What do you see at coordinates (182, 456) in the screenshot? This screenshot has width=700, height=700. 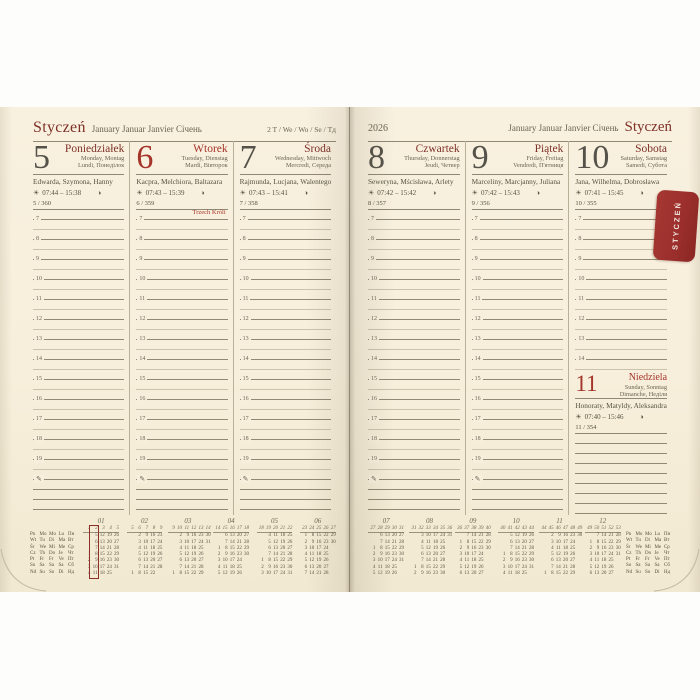 I see `hour-line: 19` at bounding box center [182, 456].